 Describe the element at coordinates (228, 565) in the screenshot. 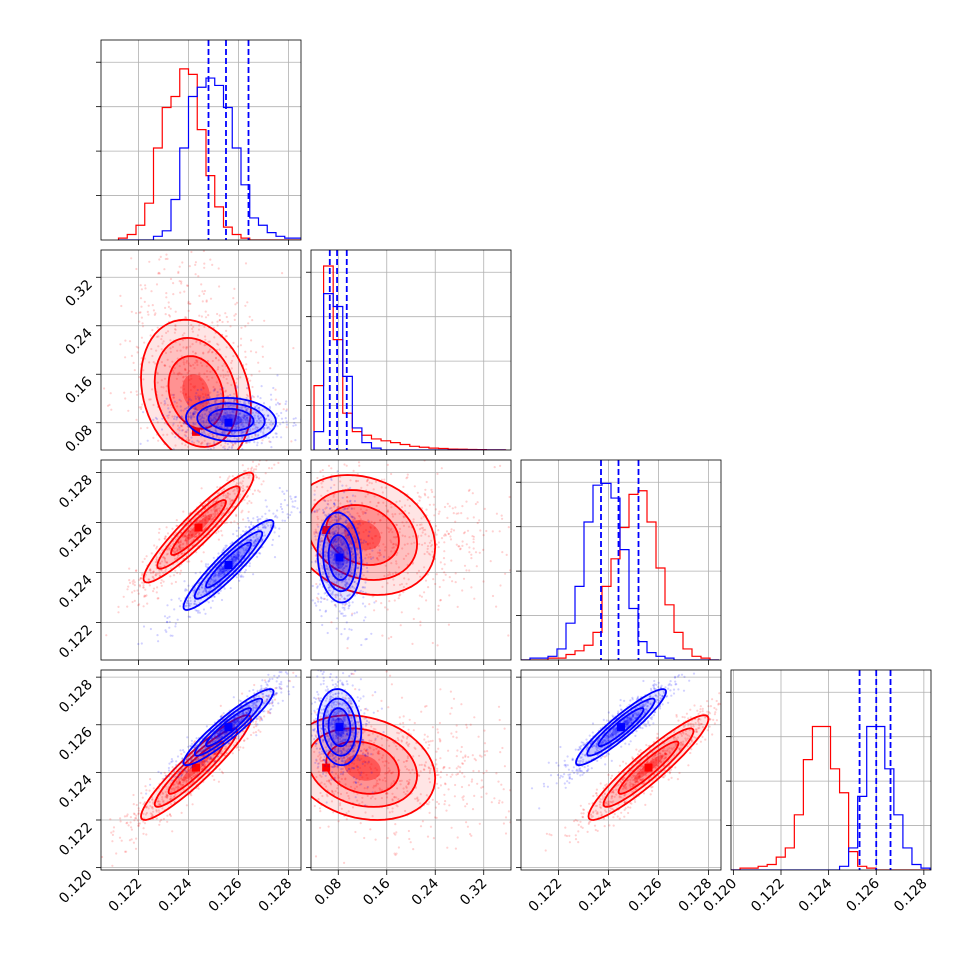

I see `density-peak` at that location.